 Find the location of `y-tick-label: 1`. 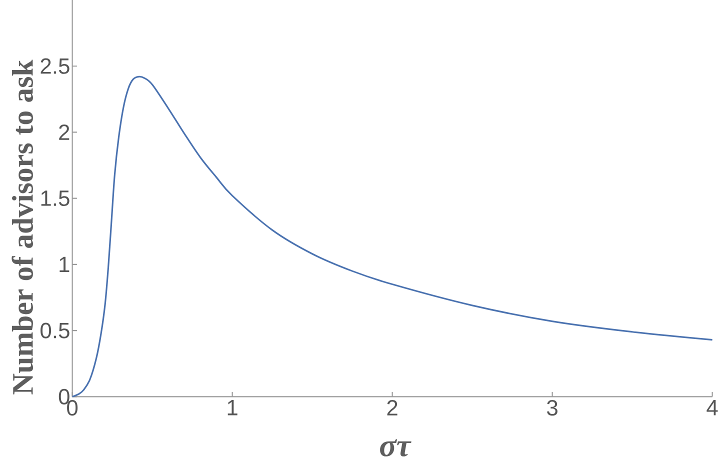

y-tick-label: 1 is located at coordinates (65, 264).